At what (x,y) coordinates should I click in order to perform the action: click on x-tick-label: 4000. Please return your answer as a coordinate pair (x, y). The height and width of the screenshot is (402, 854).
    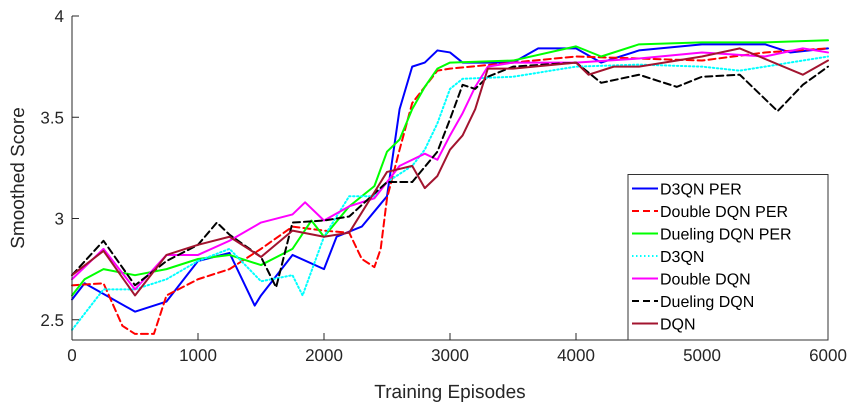
    Looking at the image, I should click on (576, 355).